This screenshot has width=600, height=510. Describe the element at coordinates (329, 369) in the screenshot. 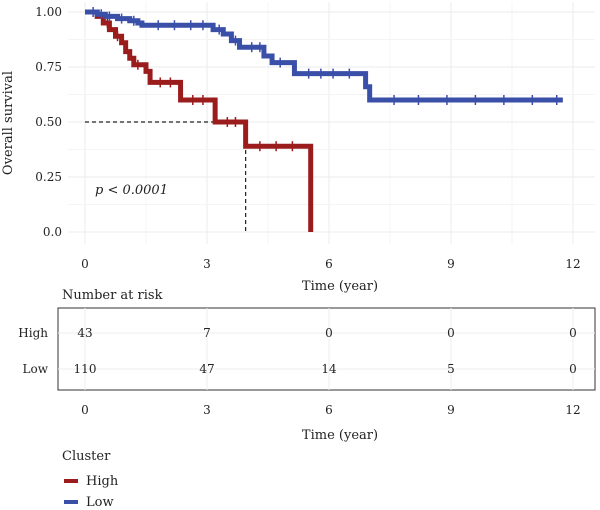

I see `risk-count-low: 14` at that location.